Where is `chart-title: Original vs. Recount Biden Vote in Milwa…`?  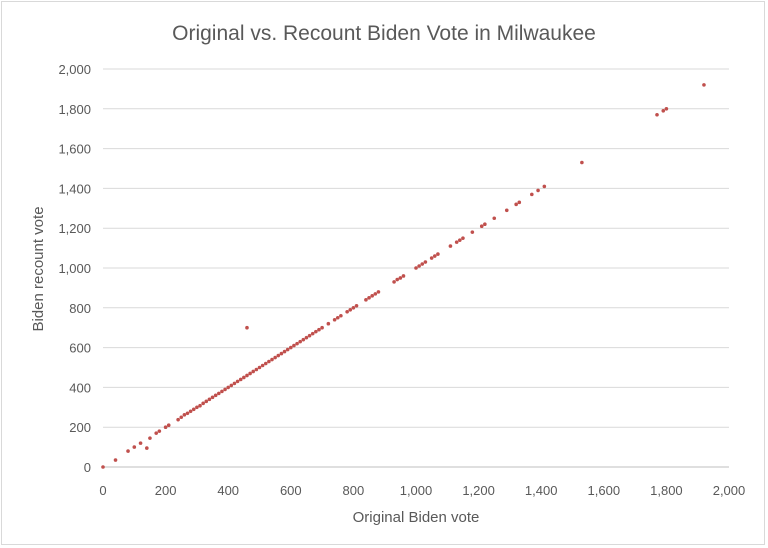 chart-title: Original vs. Recount Biden Vote in Milwa… is located at coordinates (384, 33).